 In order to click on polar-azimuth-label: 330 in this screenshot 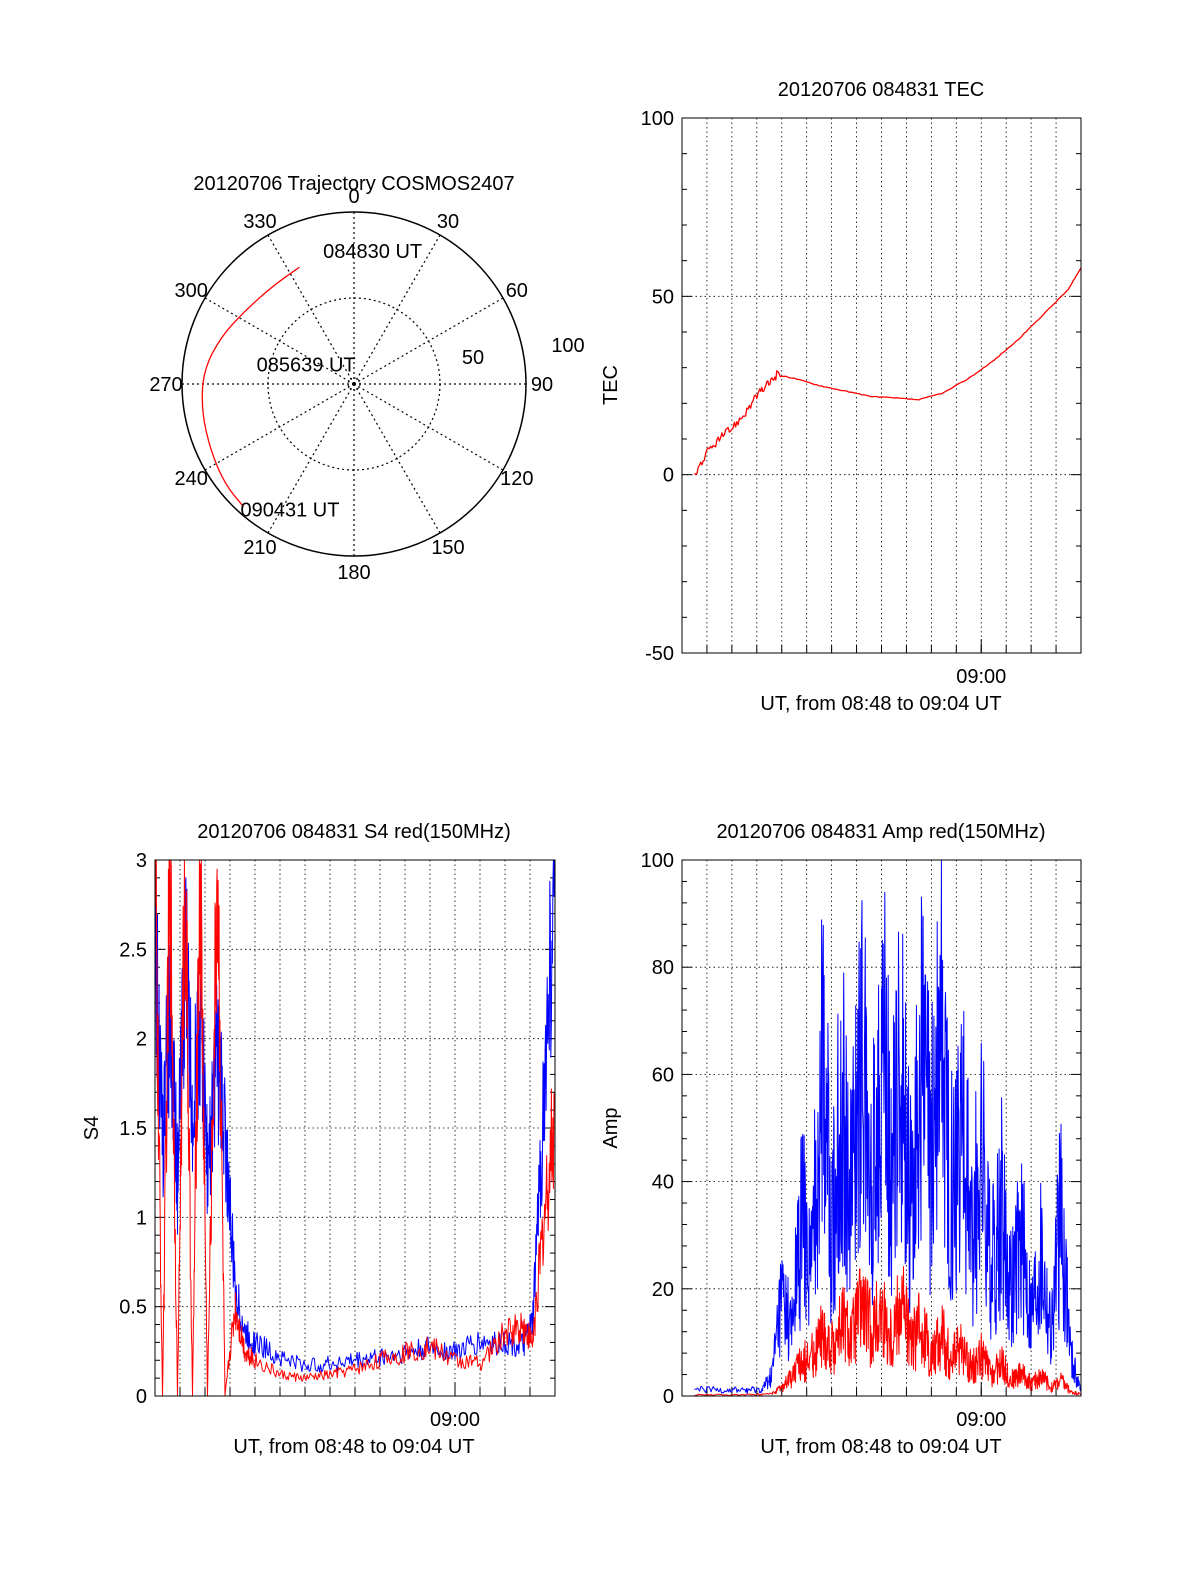, I will do `click(259, 222)`.